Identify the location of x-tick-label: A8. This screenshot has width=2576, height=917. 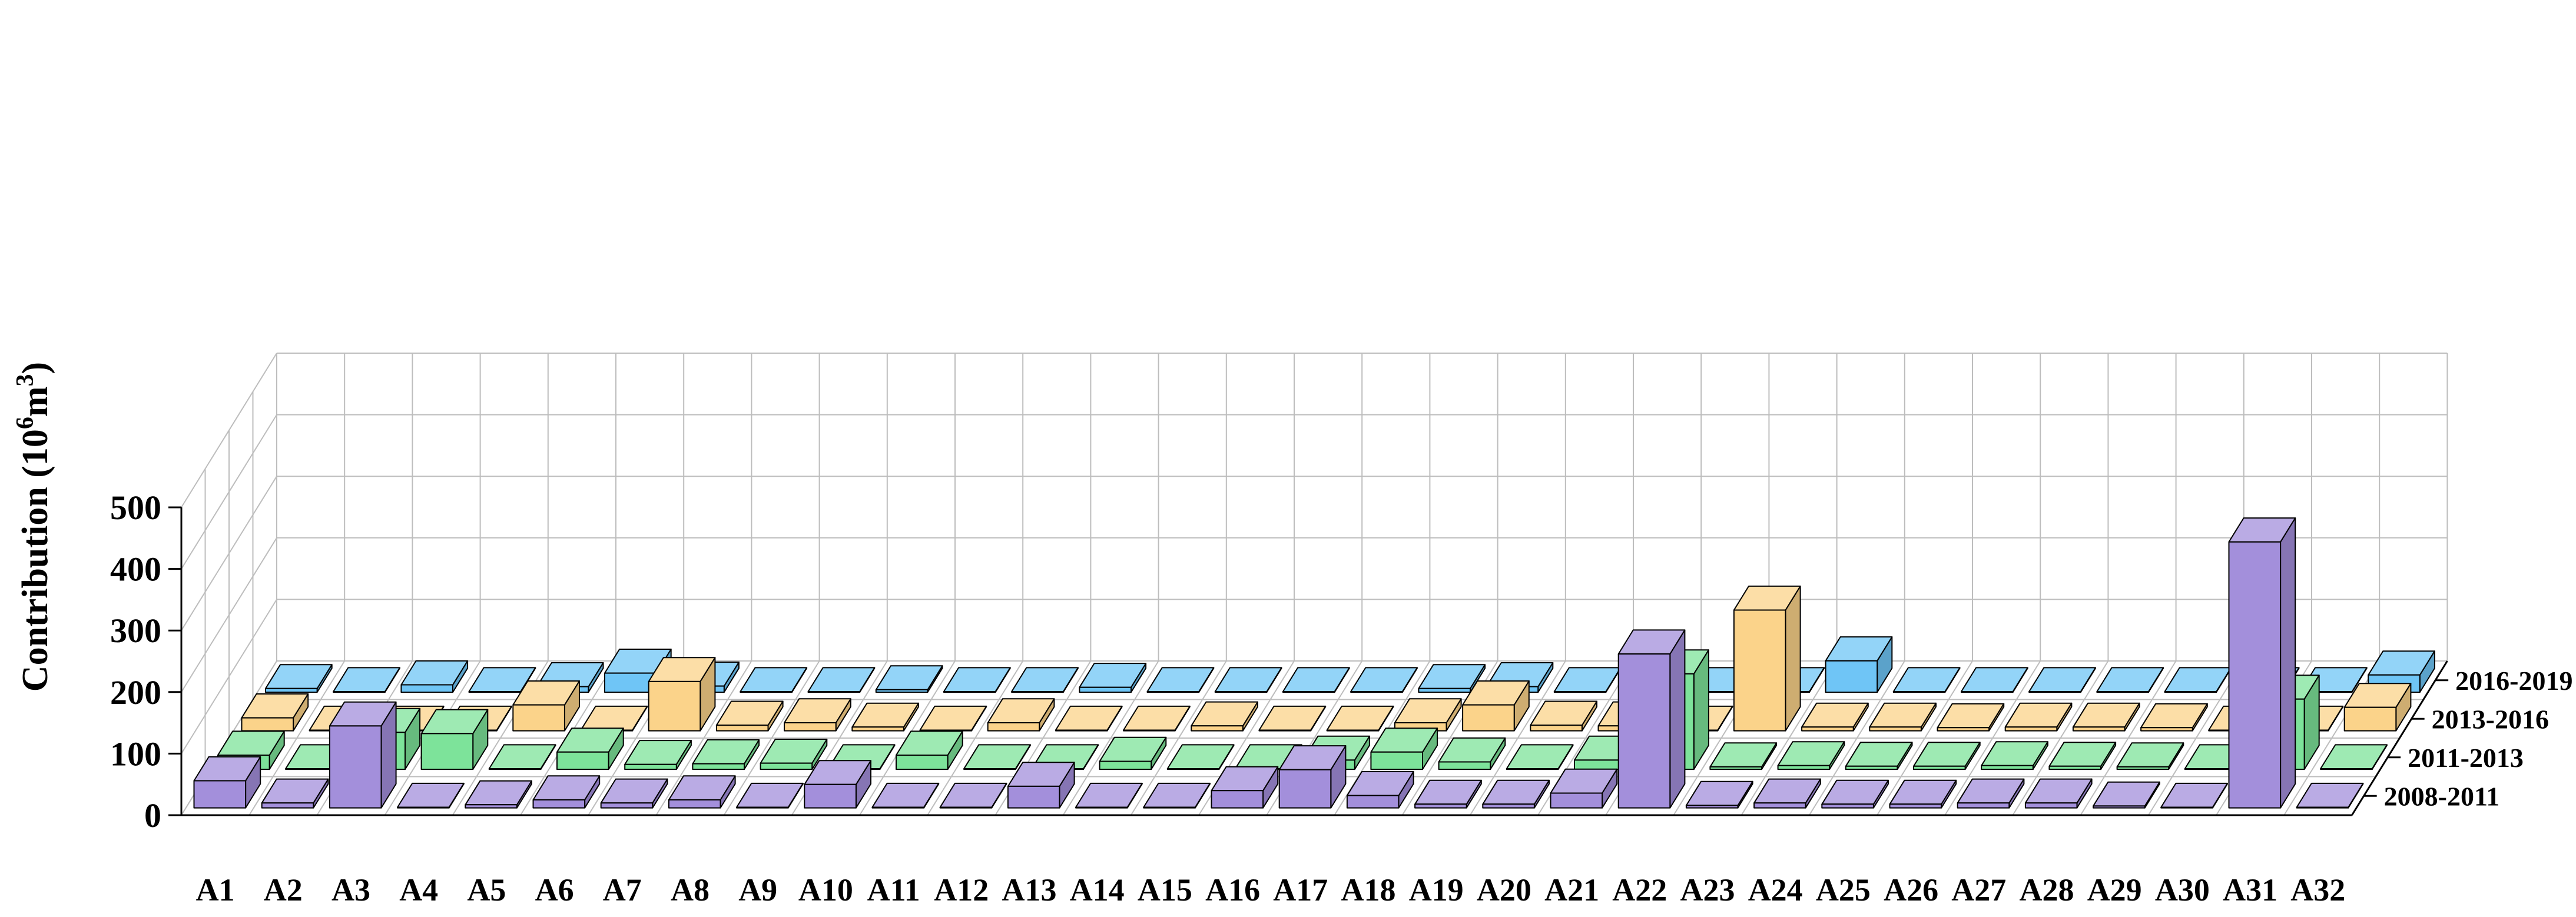
(690, 890).